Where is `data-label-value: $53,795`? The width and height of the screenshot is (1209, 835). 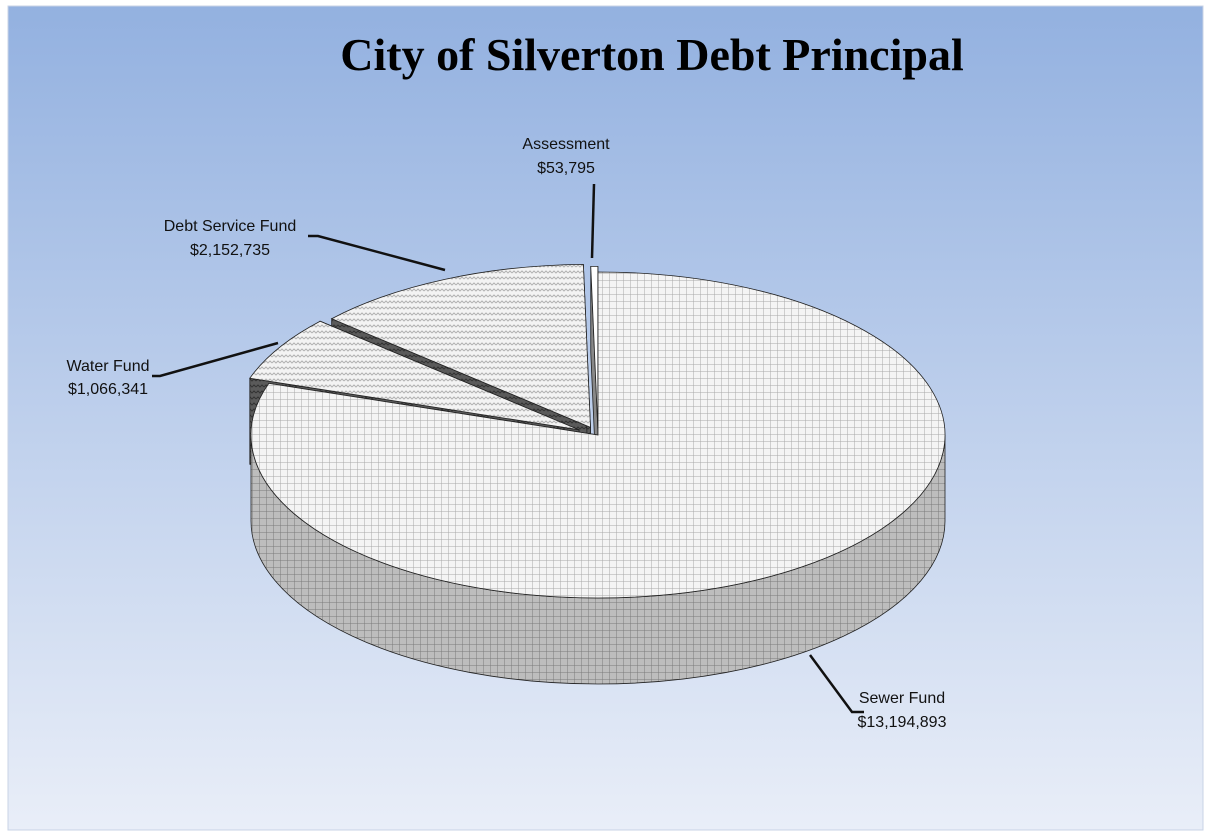
data-label-value: $53,795 is located at coordinates (566, 168).